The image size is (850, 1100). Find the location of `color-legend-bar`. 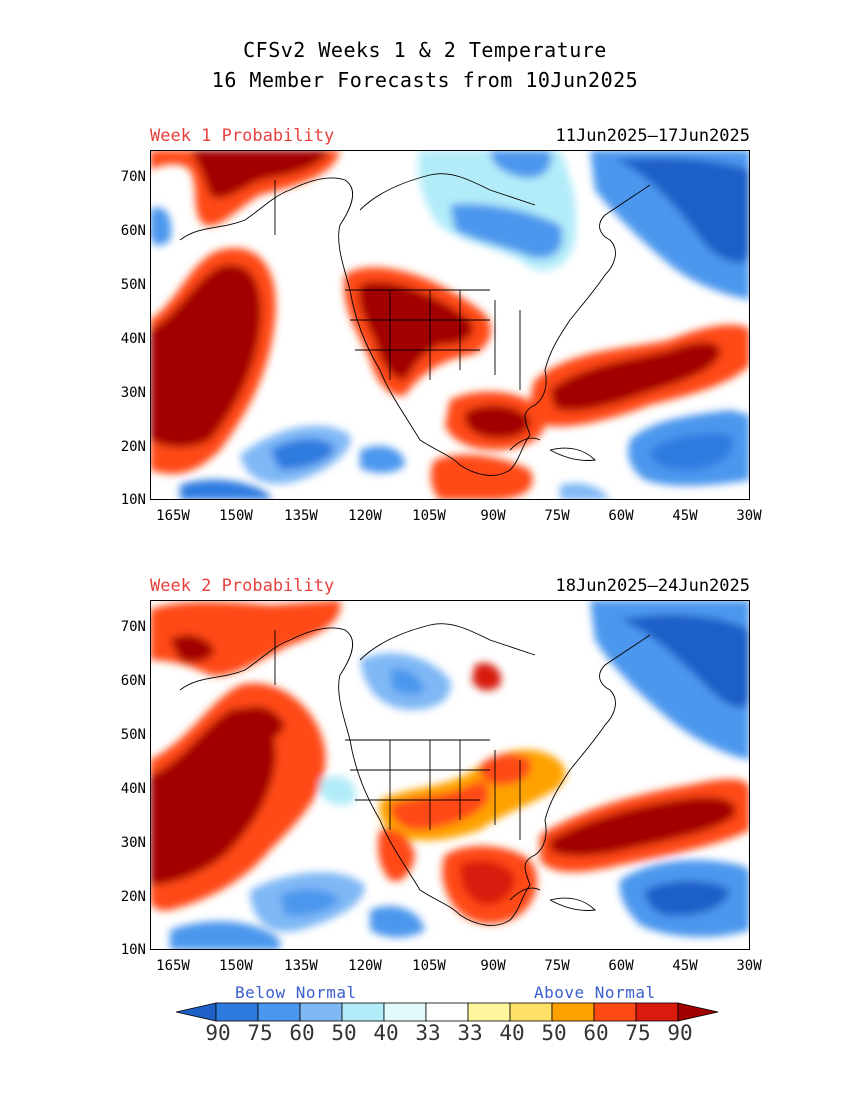

color-legend-bar is located at coordinates (447, 1012).